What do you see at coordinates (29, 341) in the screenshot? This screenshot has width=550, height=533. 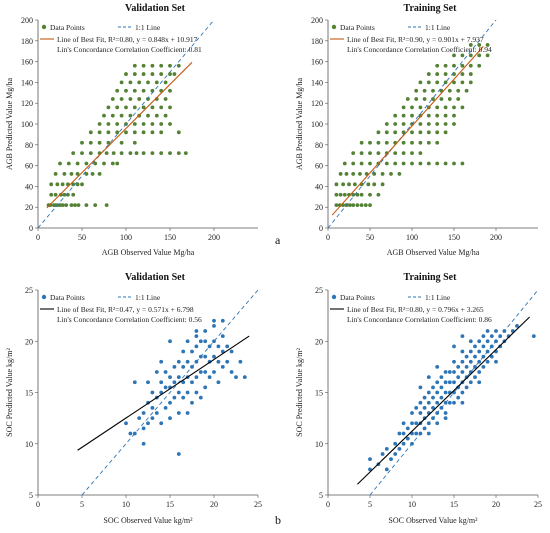 I see `y-tick-label: 20` at bounding box center [29, 341].